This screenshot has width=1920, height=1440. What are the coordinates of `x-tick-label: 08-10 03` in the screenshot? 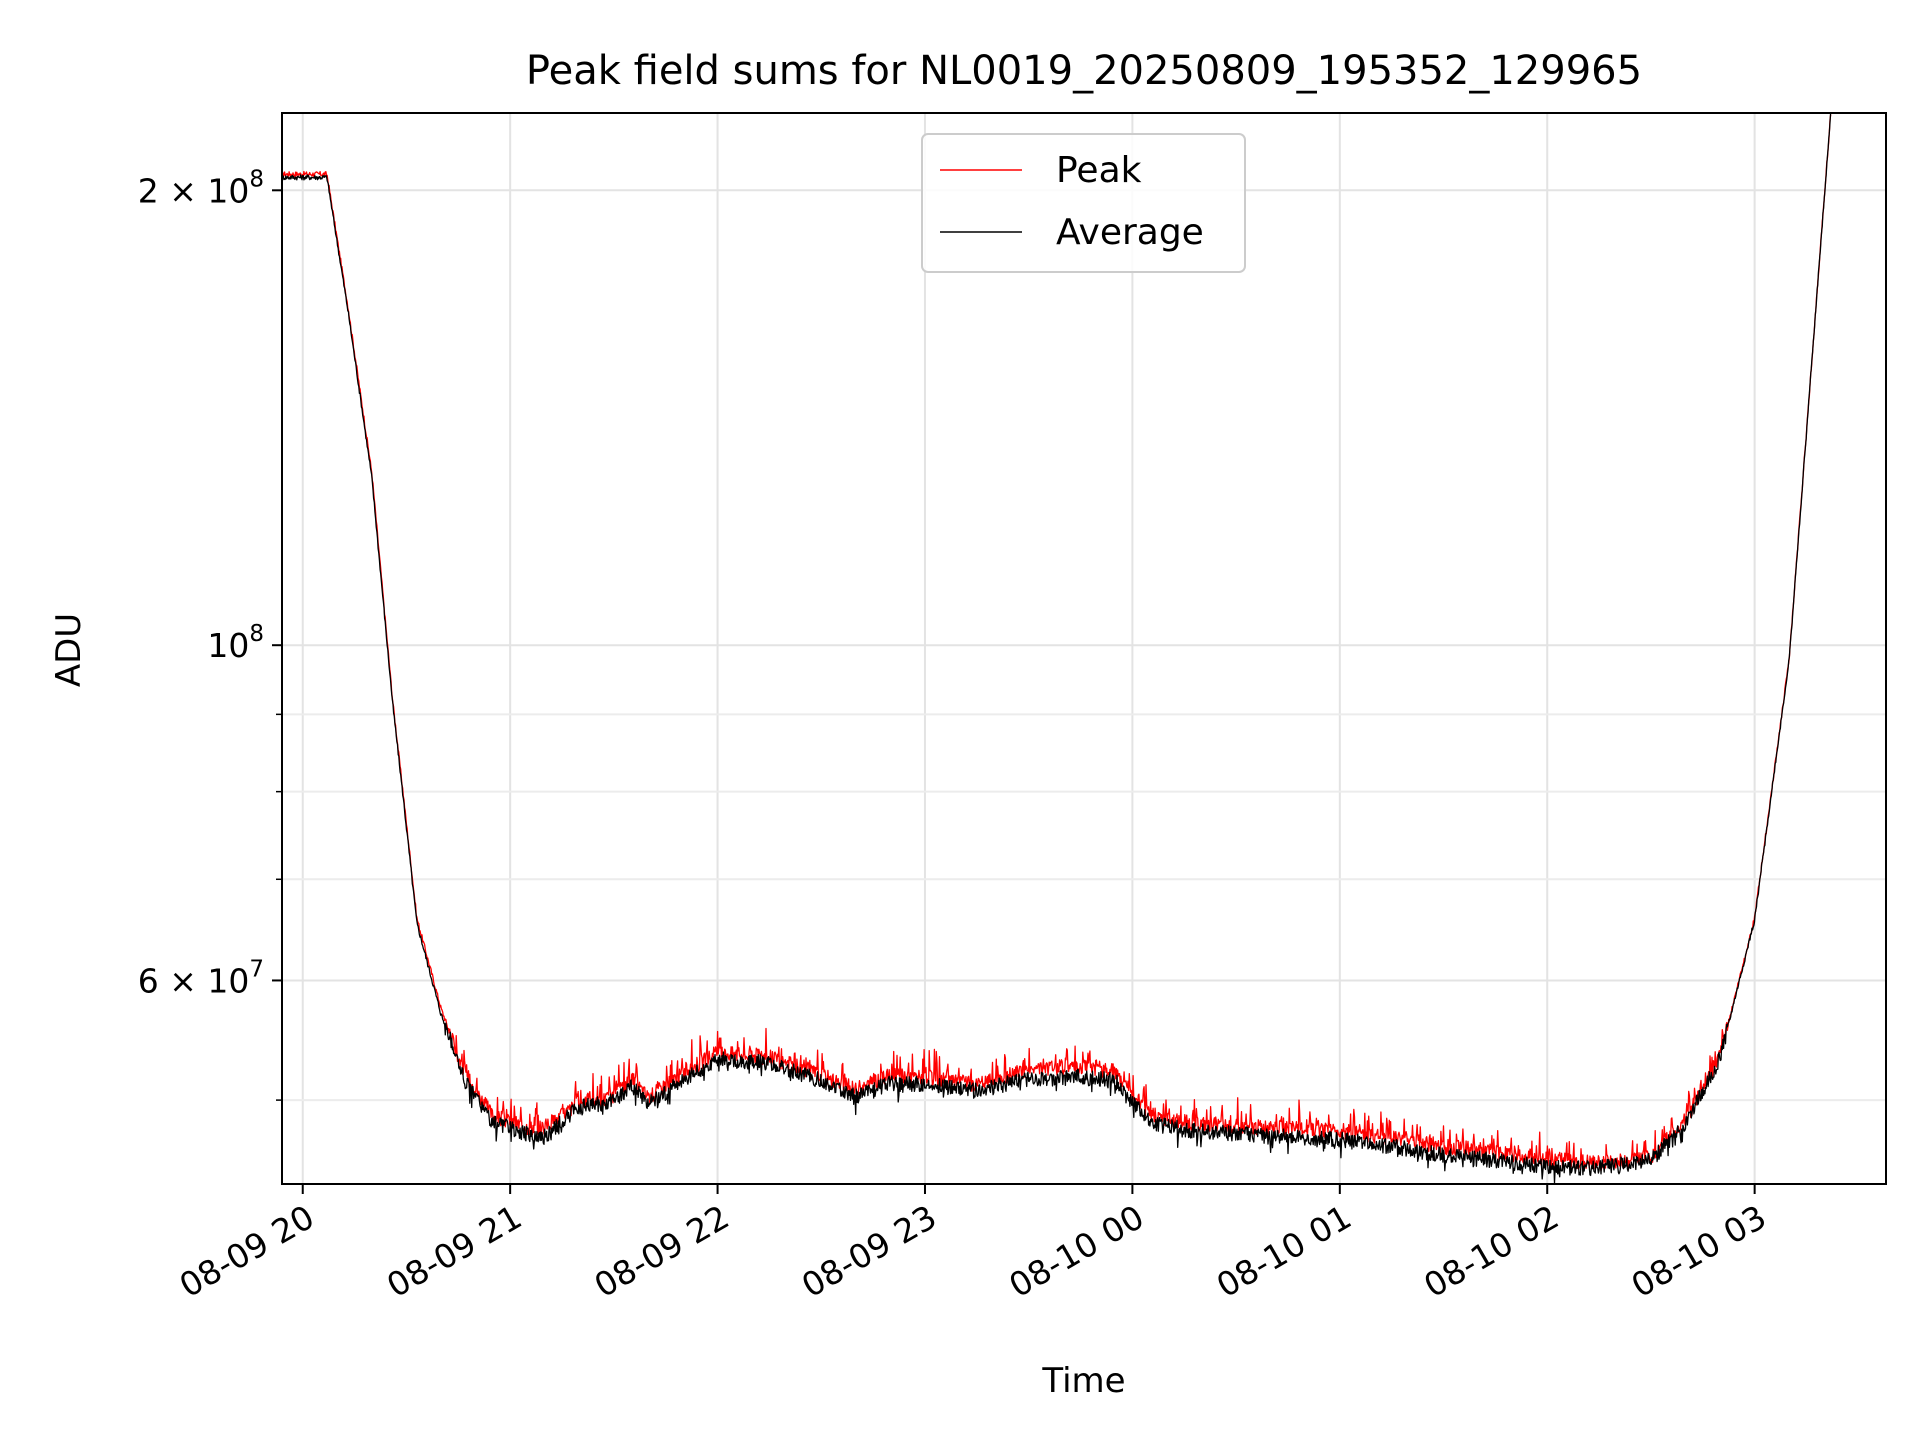 It's located at (1699, 1251).